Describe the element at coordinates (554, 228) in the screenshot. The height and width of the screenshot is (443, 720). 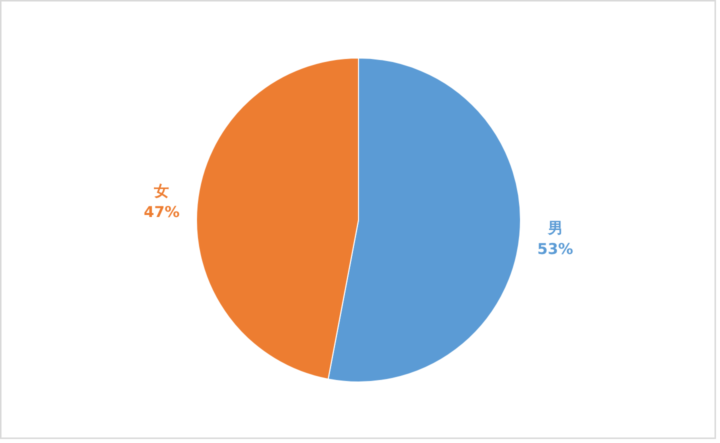
I see `slice-label: 男` at that location.